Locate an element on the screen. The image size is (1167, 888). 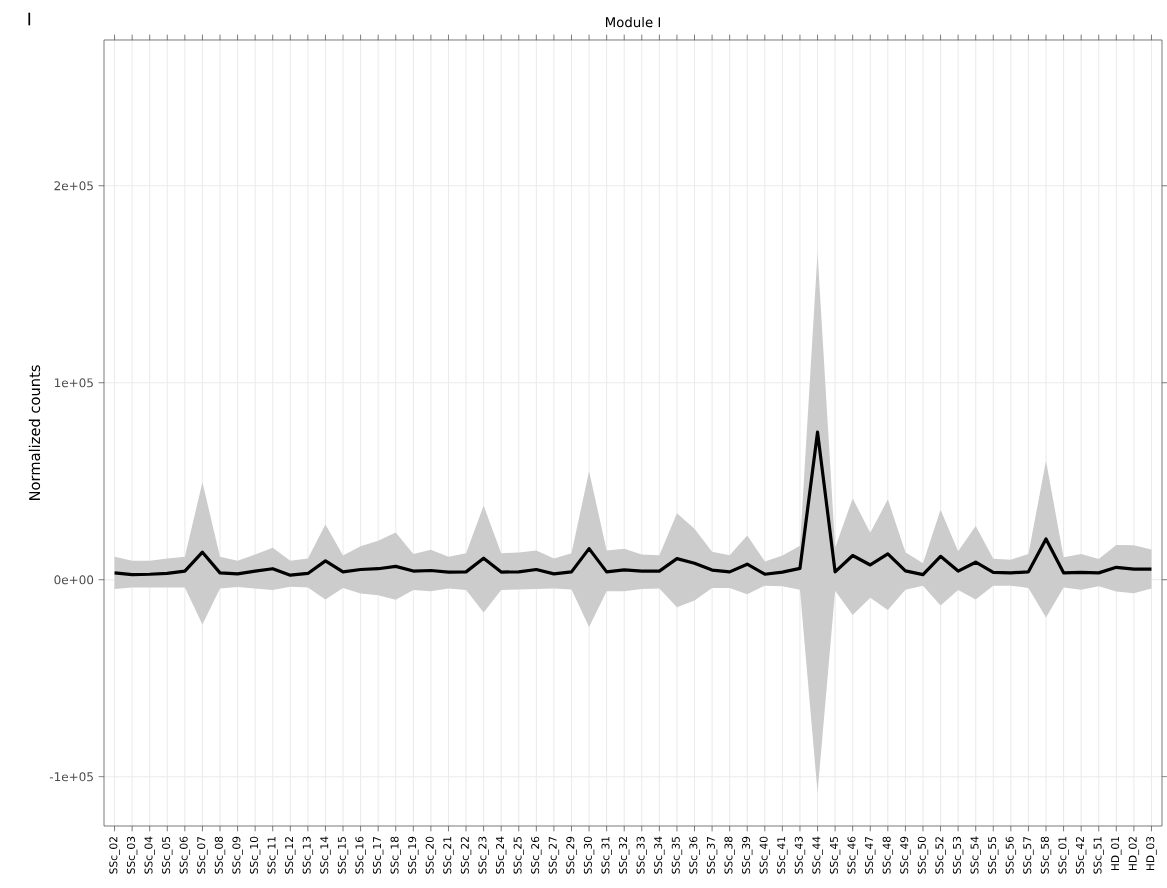
x-tick-label: SSc_10 is located at coordinates (255, 855).